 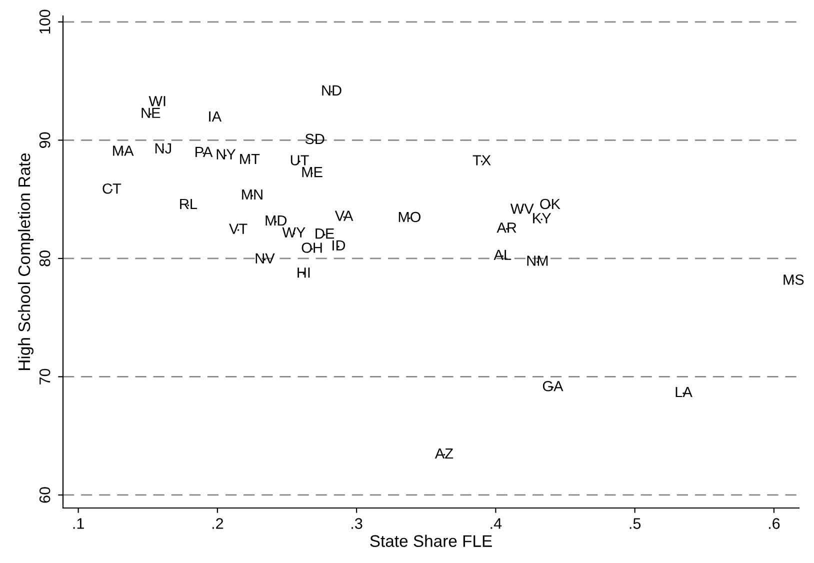 I want to click on data-label: OH, so click(x=312, y=247).